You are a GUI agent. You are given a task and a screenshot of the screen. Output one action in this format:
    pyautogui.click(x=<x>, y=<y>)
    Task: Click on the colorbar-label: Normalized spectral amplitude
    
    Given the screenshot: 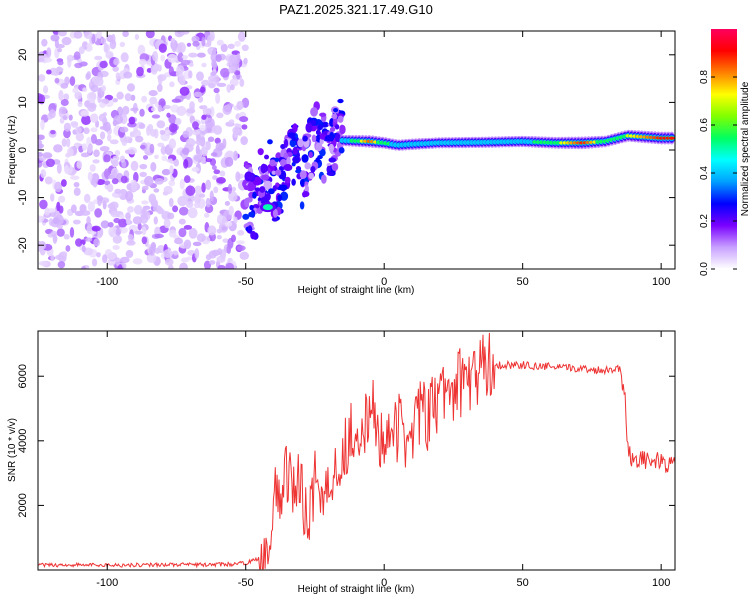 What is the action you would take?
    pyautogui.click(x=745, y=148)
    